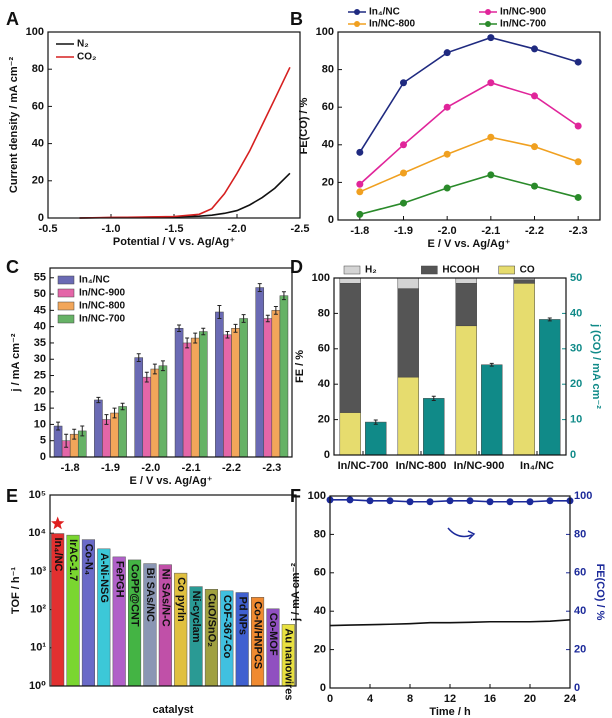 The image size is (612, 718). I want to click on x-tick-label: -2.2, so click(534, 231).